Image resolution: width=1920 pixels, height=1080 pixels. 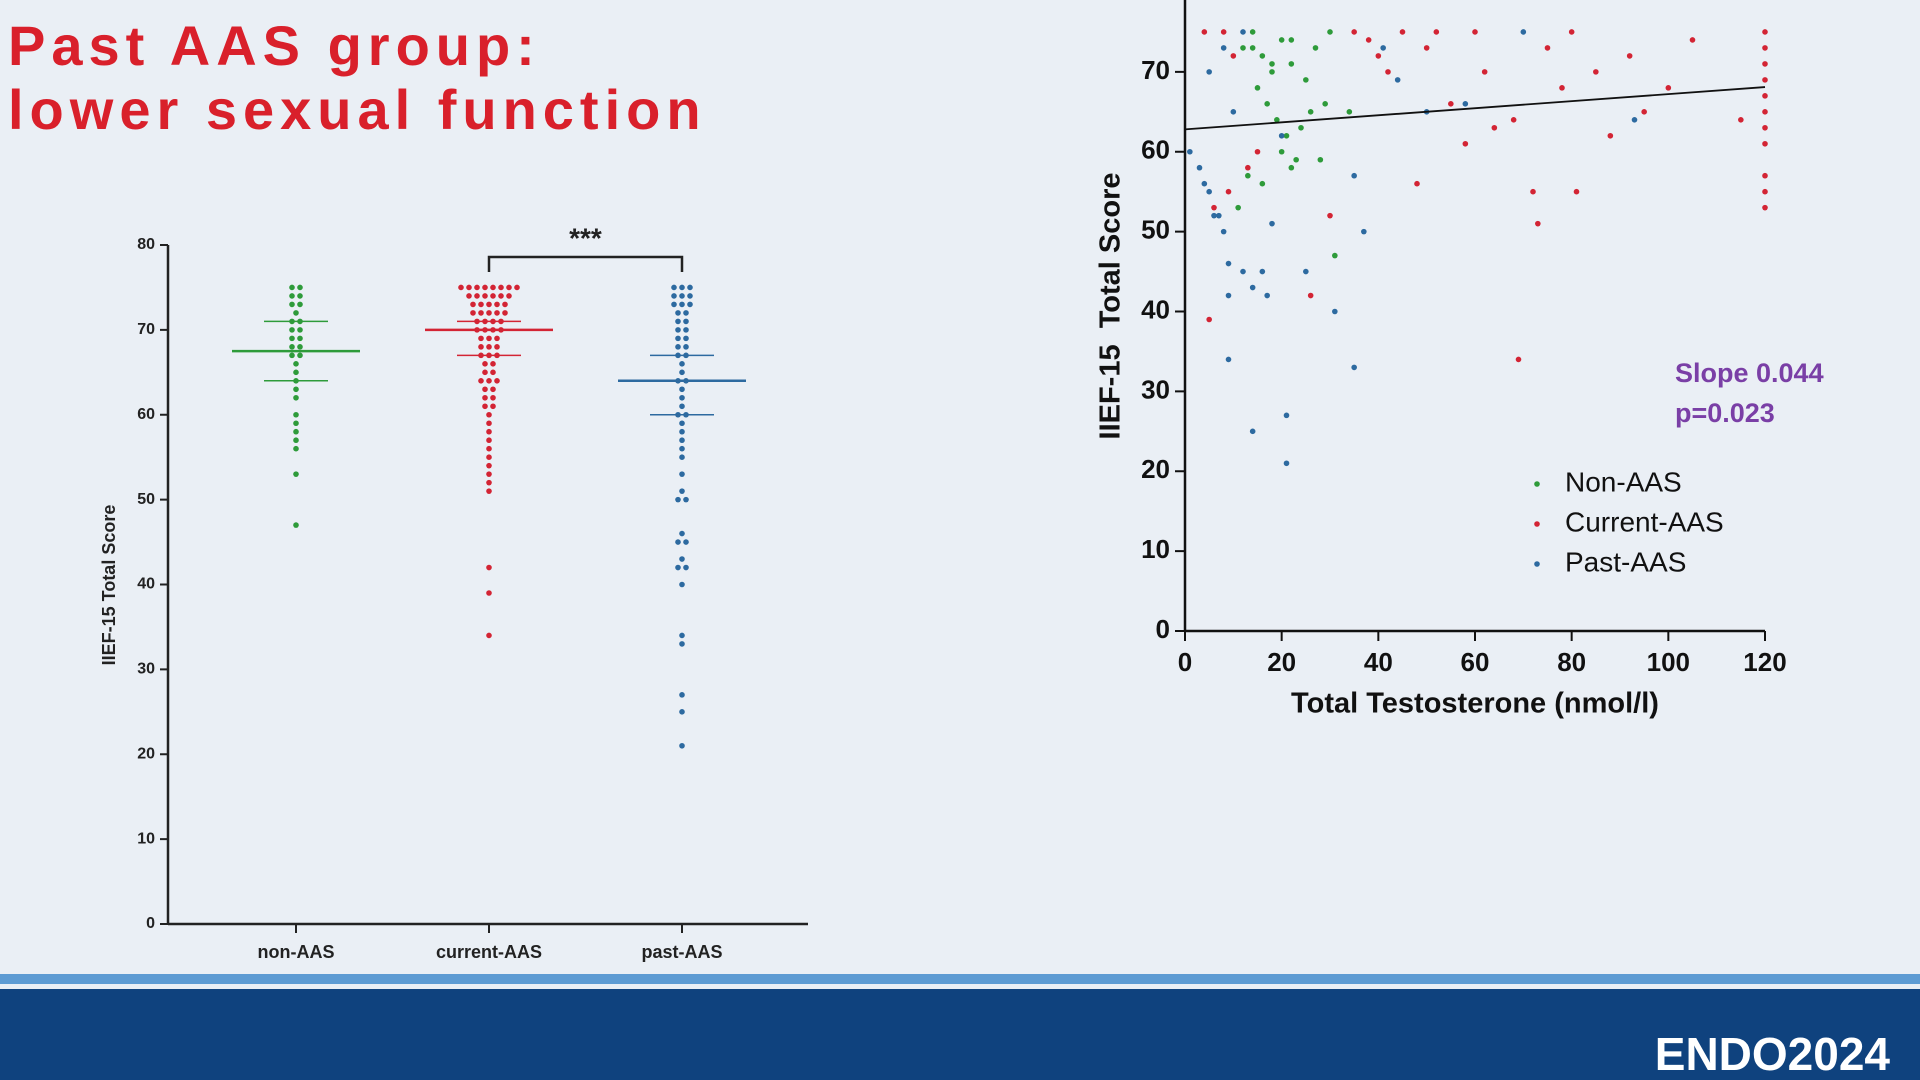 I want to click on footer-stripe, so click(x=960, y=979).